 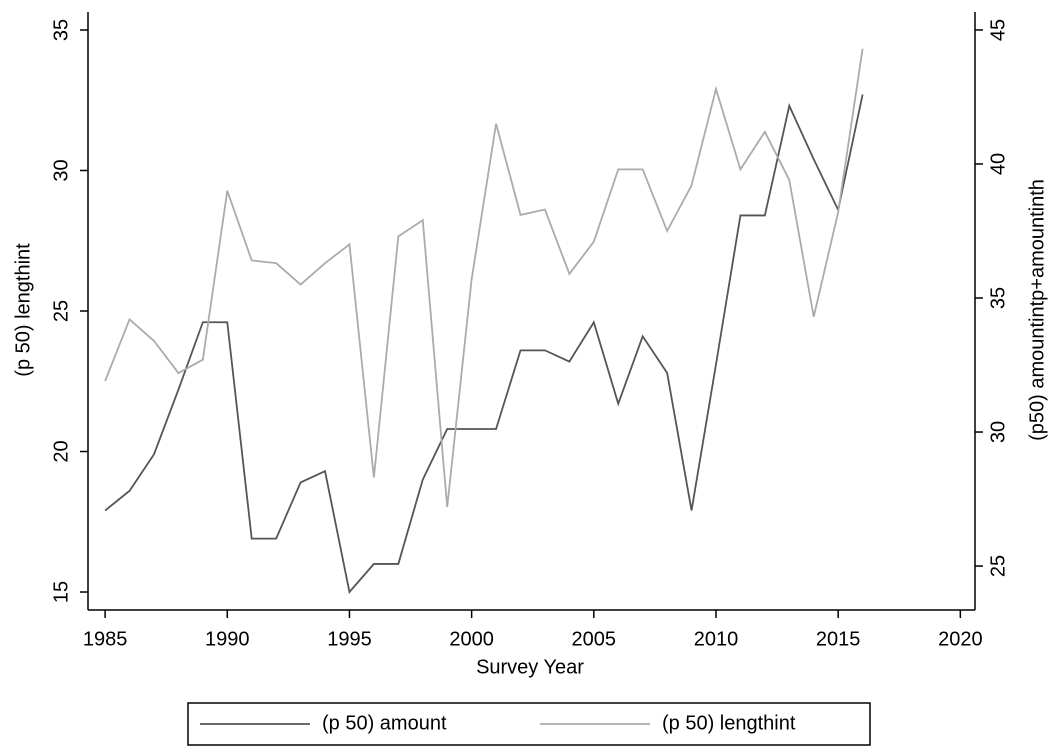 What do you see at coordinates (530, 667) in the screenshot?
I see `x-axis-title: Survey Year` at bounding box center [530, 667].